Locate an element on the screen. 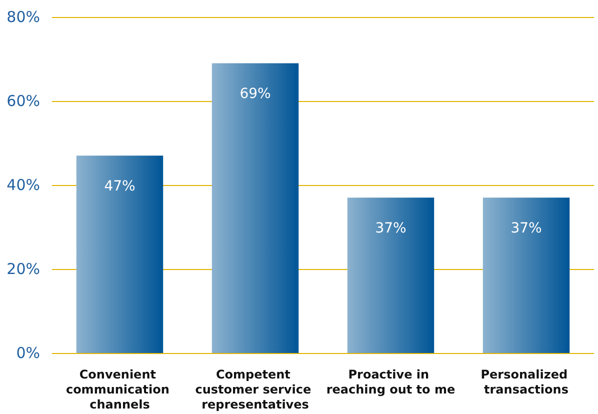 This screenshot has height=414, width=598. y-tick-label: 60% is located at coordinates (23, 101).